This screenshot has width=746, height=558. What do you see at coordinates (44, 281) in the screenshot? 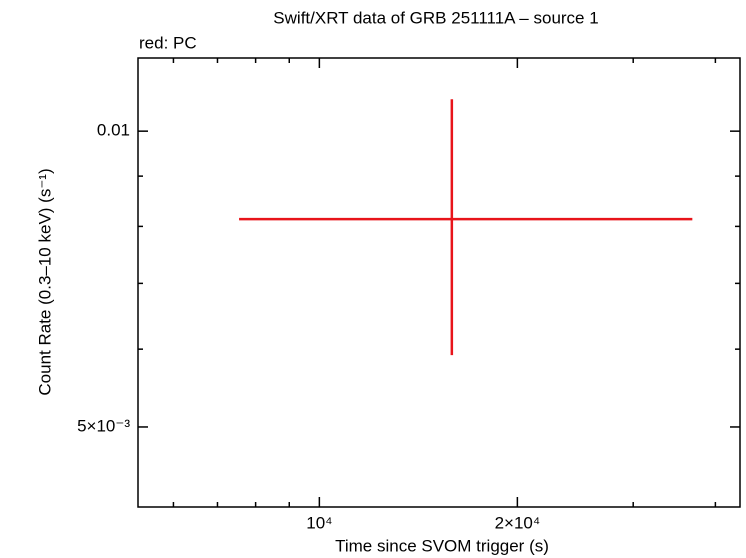
I see `y-axis-label: Count Rate (0.3–10 keV) (s⁻¹)` at bounding box center [44, 281].